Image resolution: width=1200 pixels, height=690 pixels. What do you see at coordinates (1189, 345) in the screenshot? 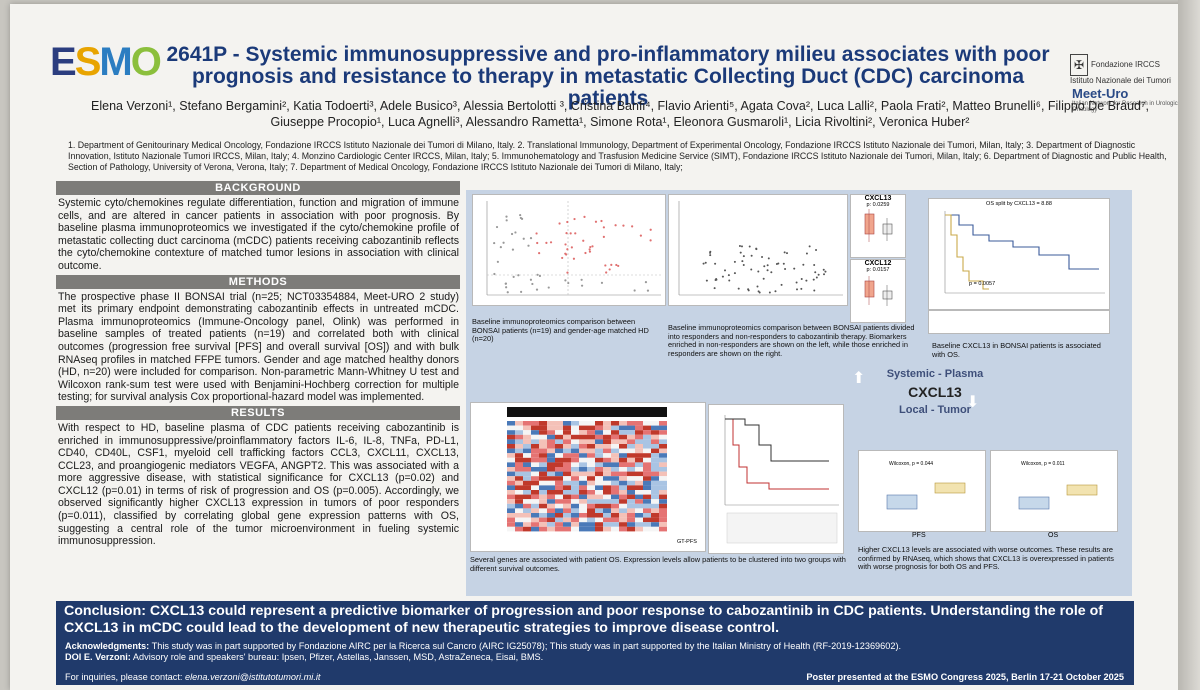
I see `wall-edge` at bounding box center [1189, 345].